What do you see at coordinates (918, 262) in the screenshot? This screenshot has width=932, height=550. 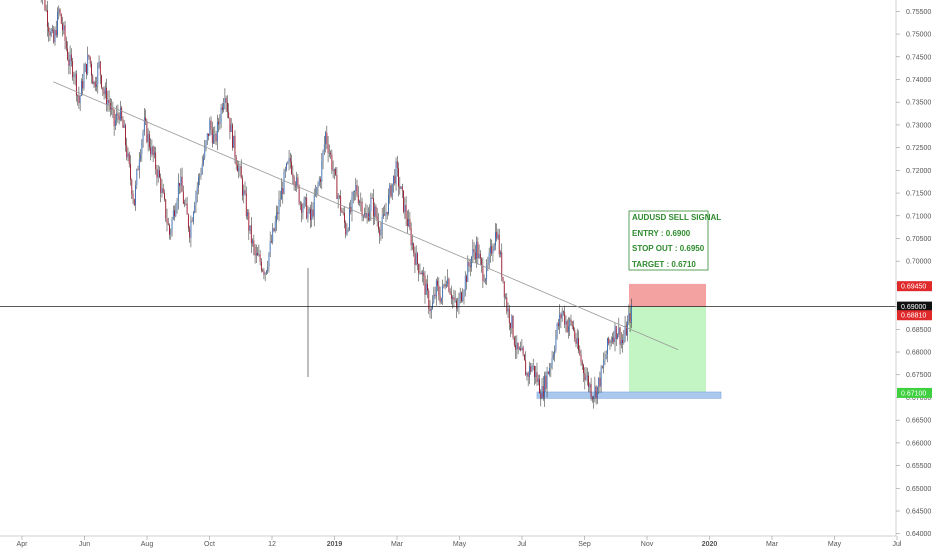 I see `price-tick-label: 0.70000` at bounding box center [918, 262].